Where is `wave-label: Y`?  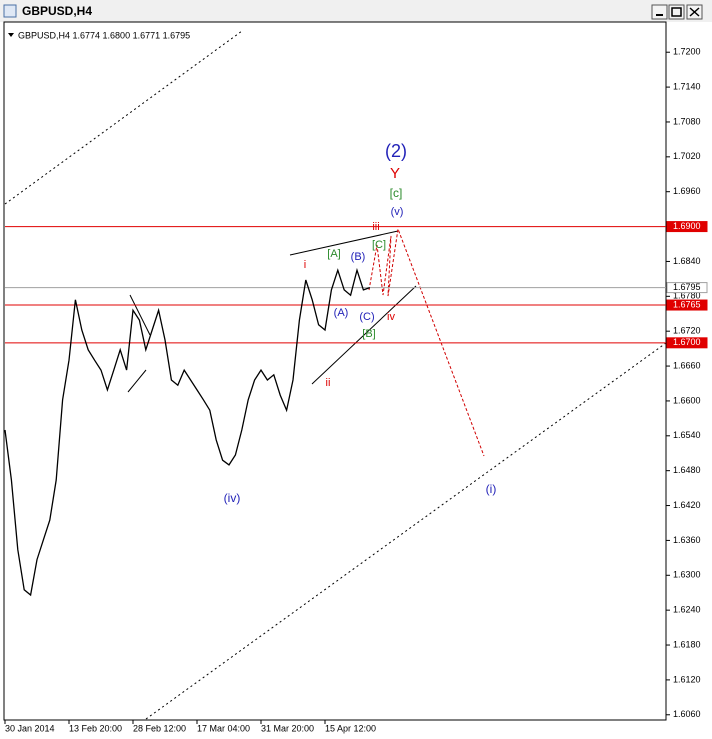
wave-label: Y is located at coordinates (395, 173).